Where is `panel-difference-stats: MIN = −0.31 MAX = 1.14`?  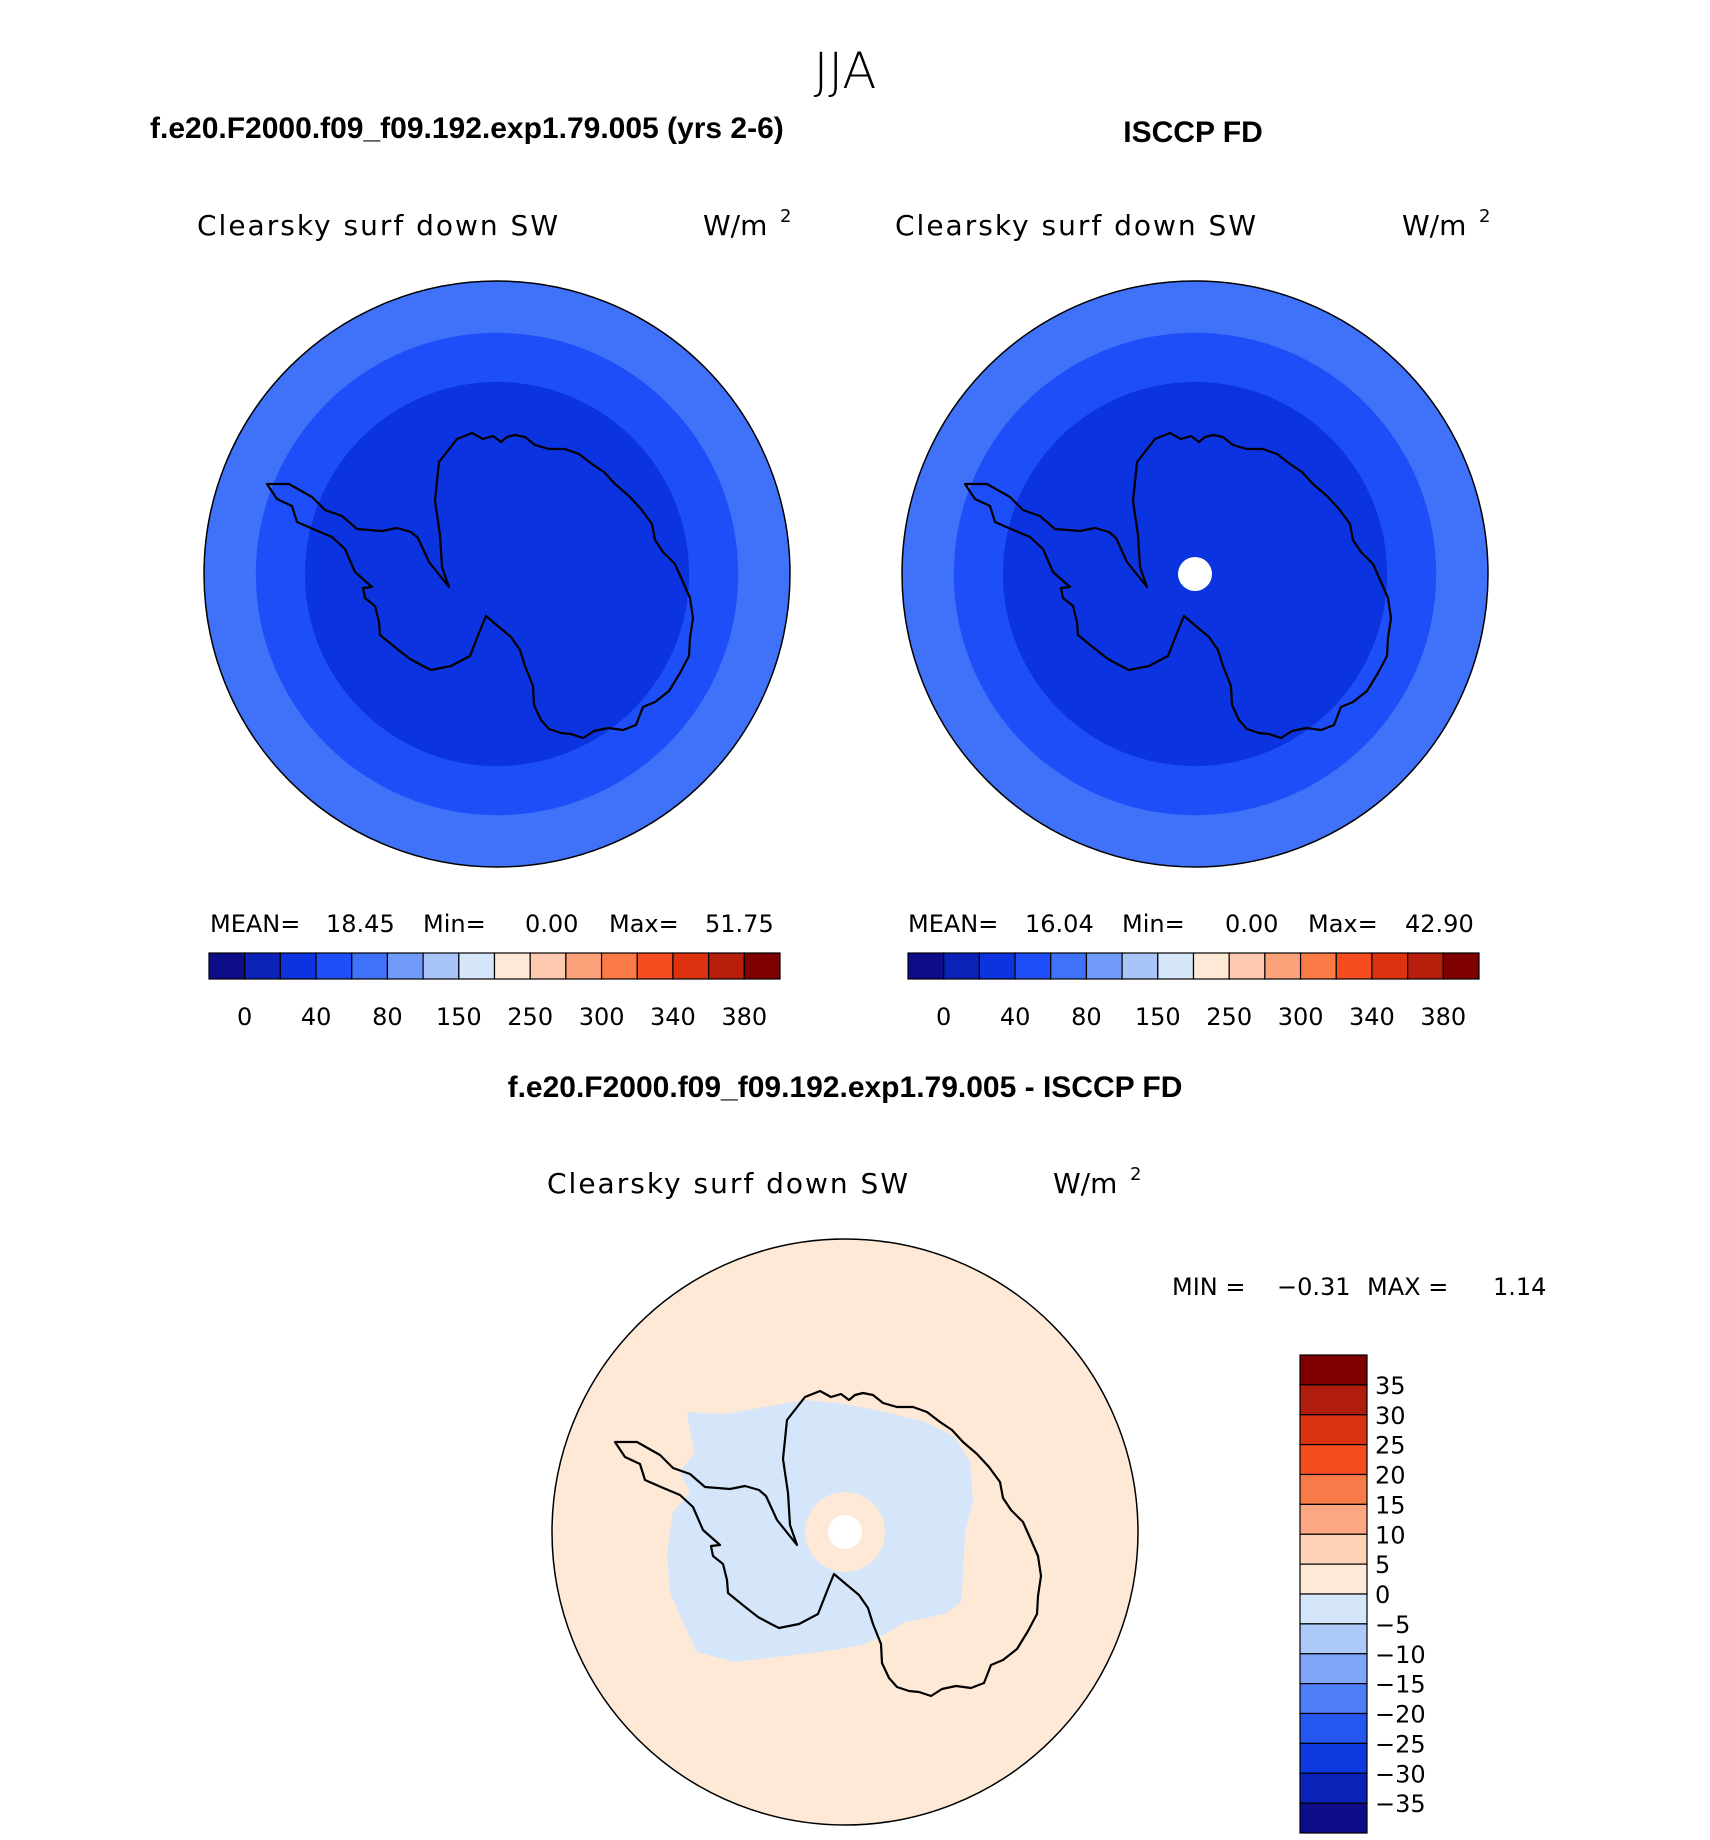
panel-difference-stats: MIN = −0.31 MAX = 1.14 is located at coordinates (1359, 1287).